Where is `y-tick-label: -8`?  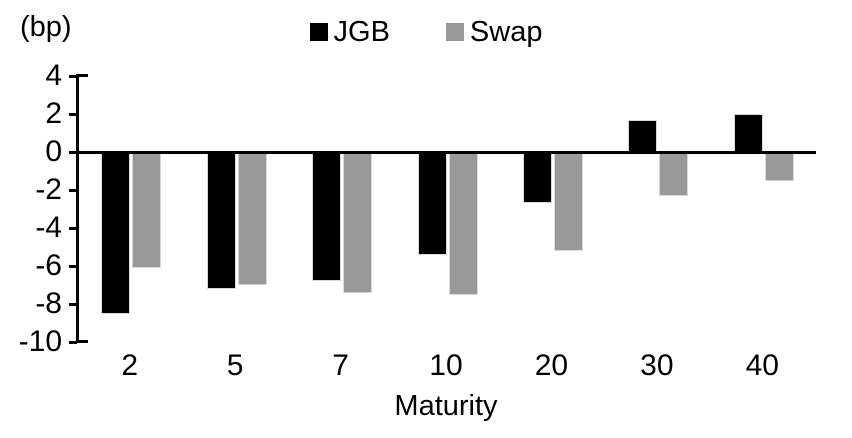
y-tick-label: -8 is located at coordinates (48, 303).